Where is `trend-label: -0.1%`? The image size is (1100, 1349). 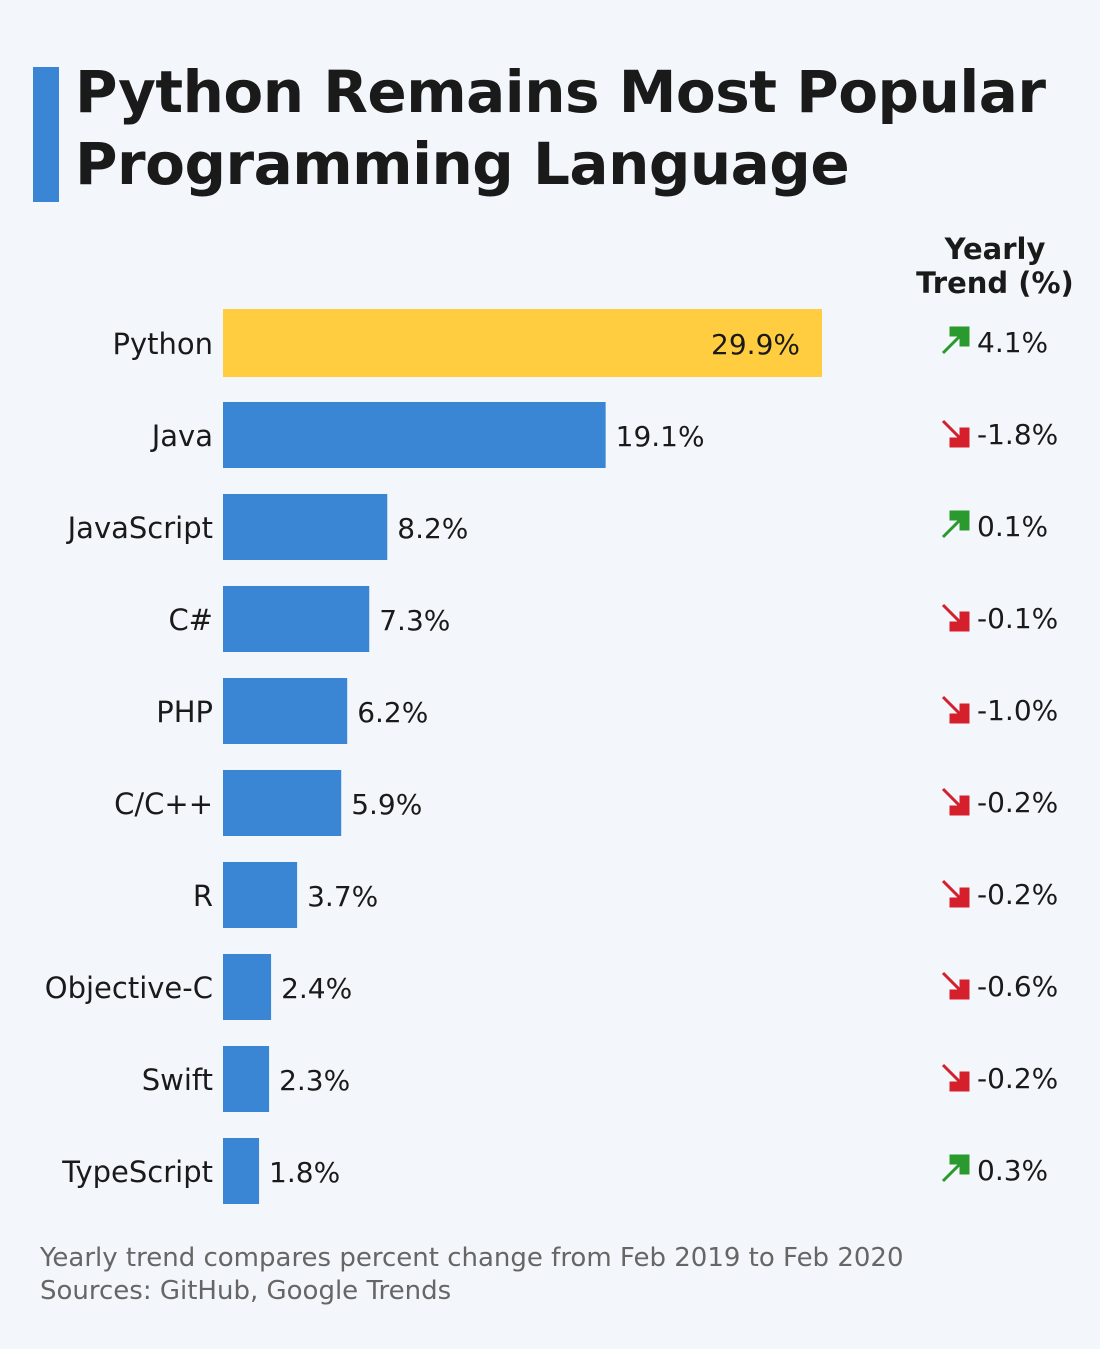
trend-label: -0.1% is located at coordinates (1017, 618).